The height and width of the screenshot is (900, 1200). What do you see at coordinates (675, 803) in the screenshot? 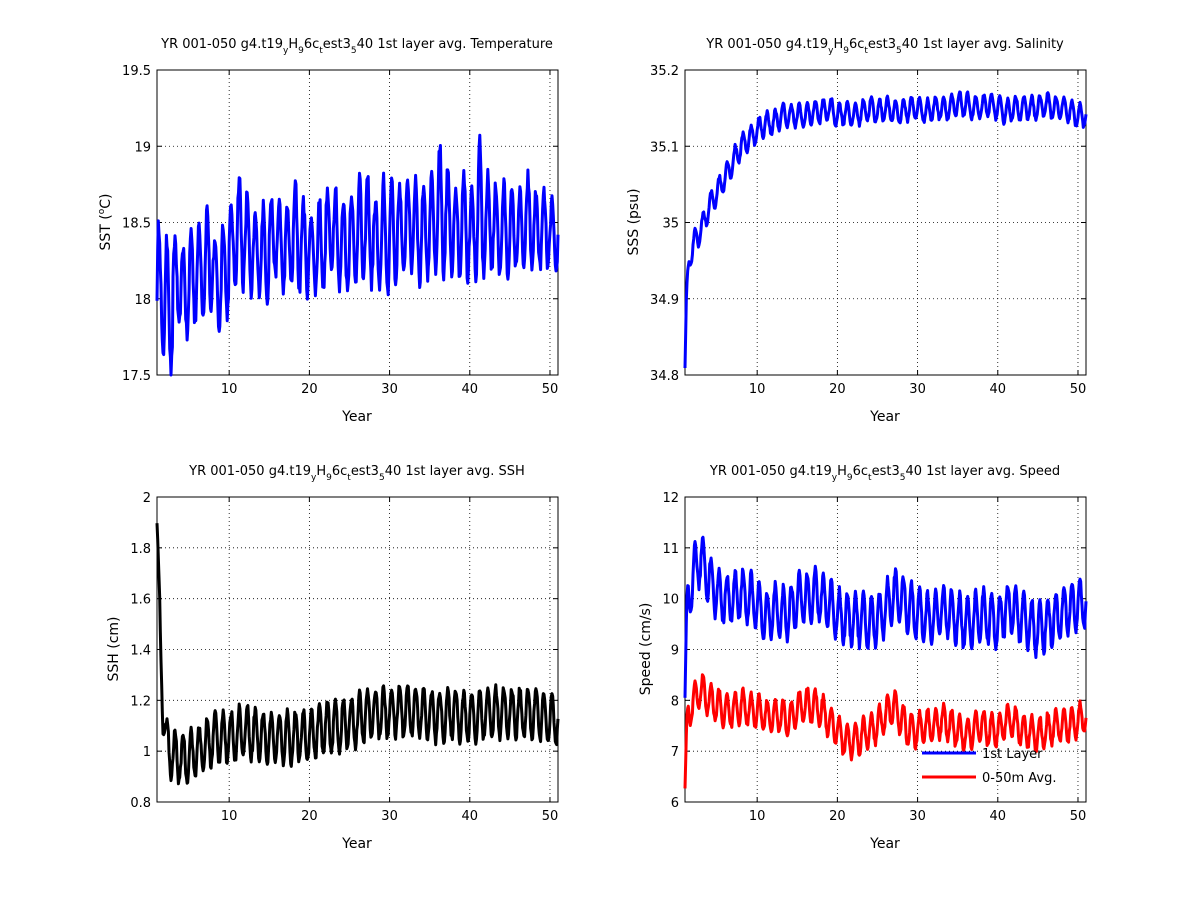
I see `y-tick-label: 6` at bounding box center [675, 803].